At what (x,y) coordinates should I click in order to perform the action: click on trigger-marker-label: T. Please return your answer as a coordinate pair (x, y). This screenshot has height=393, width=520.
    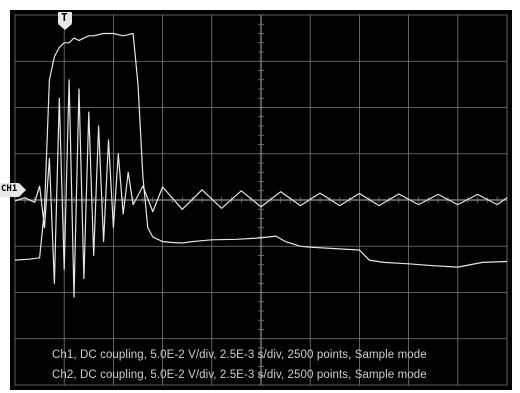
    Looking at the image, I should click on (64, 17).